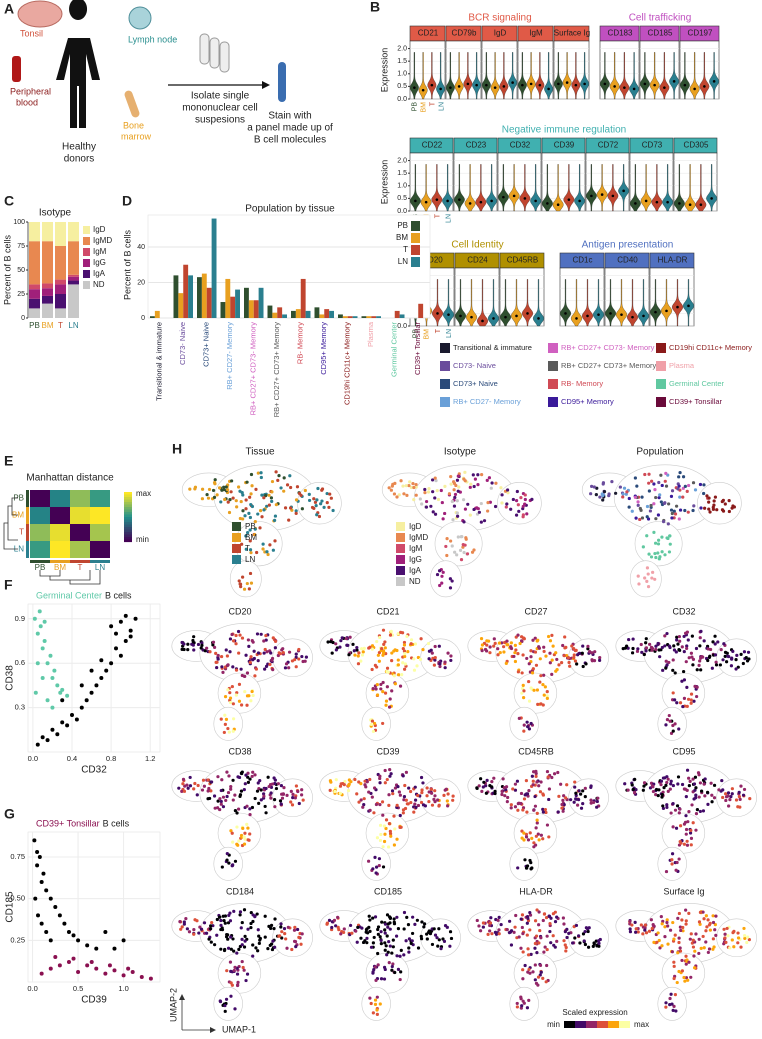 Image resolution: width=762 pixels, height=1039 pixels. What do you see at coordinates (564, 145) in the screenshot?
I see `marker-name: CD39` at bounding box center [564, 145].